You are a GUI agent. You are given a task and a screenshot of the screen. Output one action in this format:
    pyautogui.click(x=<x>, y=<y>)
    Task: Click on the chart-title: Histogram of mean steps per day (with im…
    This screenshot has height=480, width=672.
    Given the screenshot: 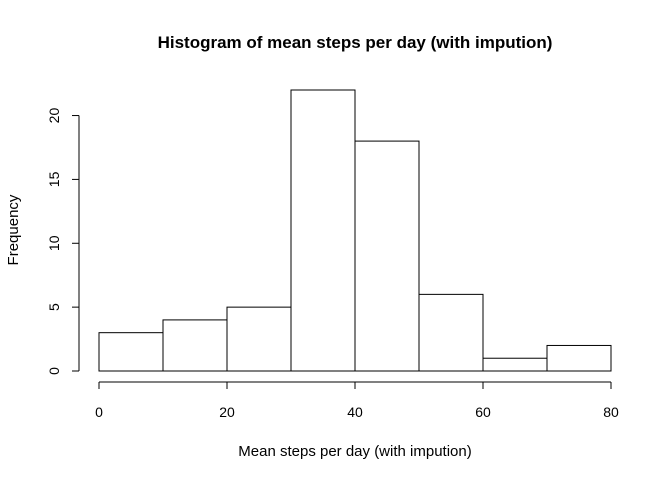 What is the action you would take?
    pyautogui.click(x=355, y=42)
    